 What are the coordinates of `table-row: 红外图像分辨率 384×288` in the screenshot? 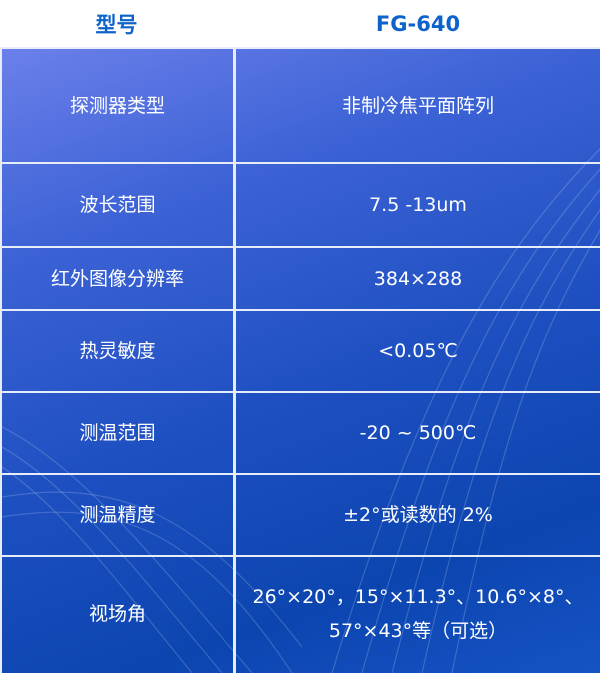 It's located at (301, 278).